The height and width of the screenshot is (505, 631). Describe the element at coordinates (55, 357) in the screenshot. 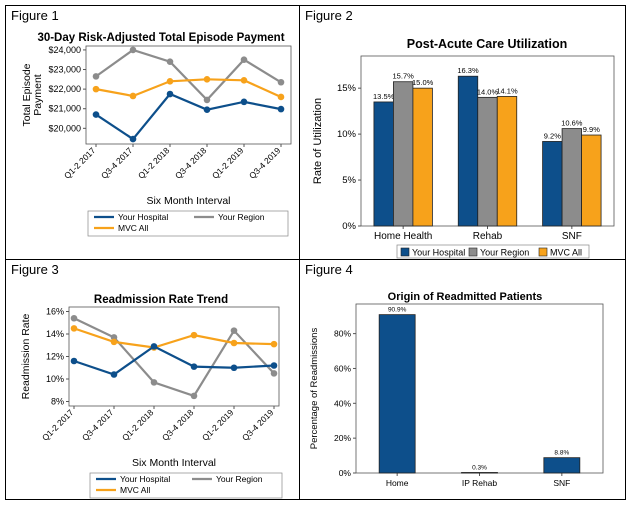

I see `y-tick-label: 12%` at that location.